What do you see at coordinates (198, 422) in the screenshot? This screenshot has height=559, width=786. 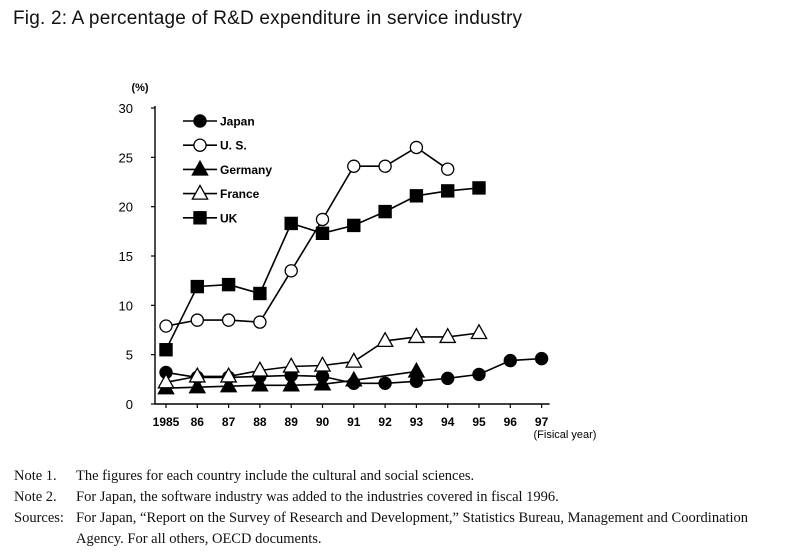 I see `x-tick-label: 86` at bounding box center [198, 422].